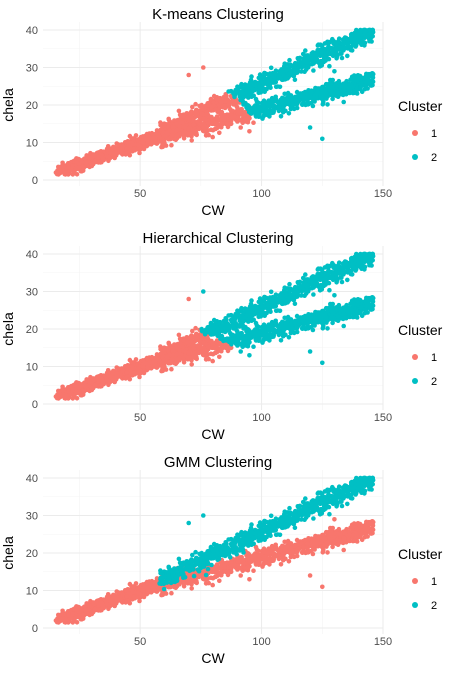 This screenshot has height=674, width=463. What do you see at coordinates (140, 418) in the screenshot?
I see `x-tick-label: 50` at bounding box center [140, 418].